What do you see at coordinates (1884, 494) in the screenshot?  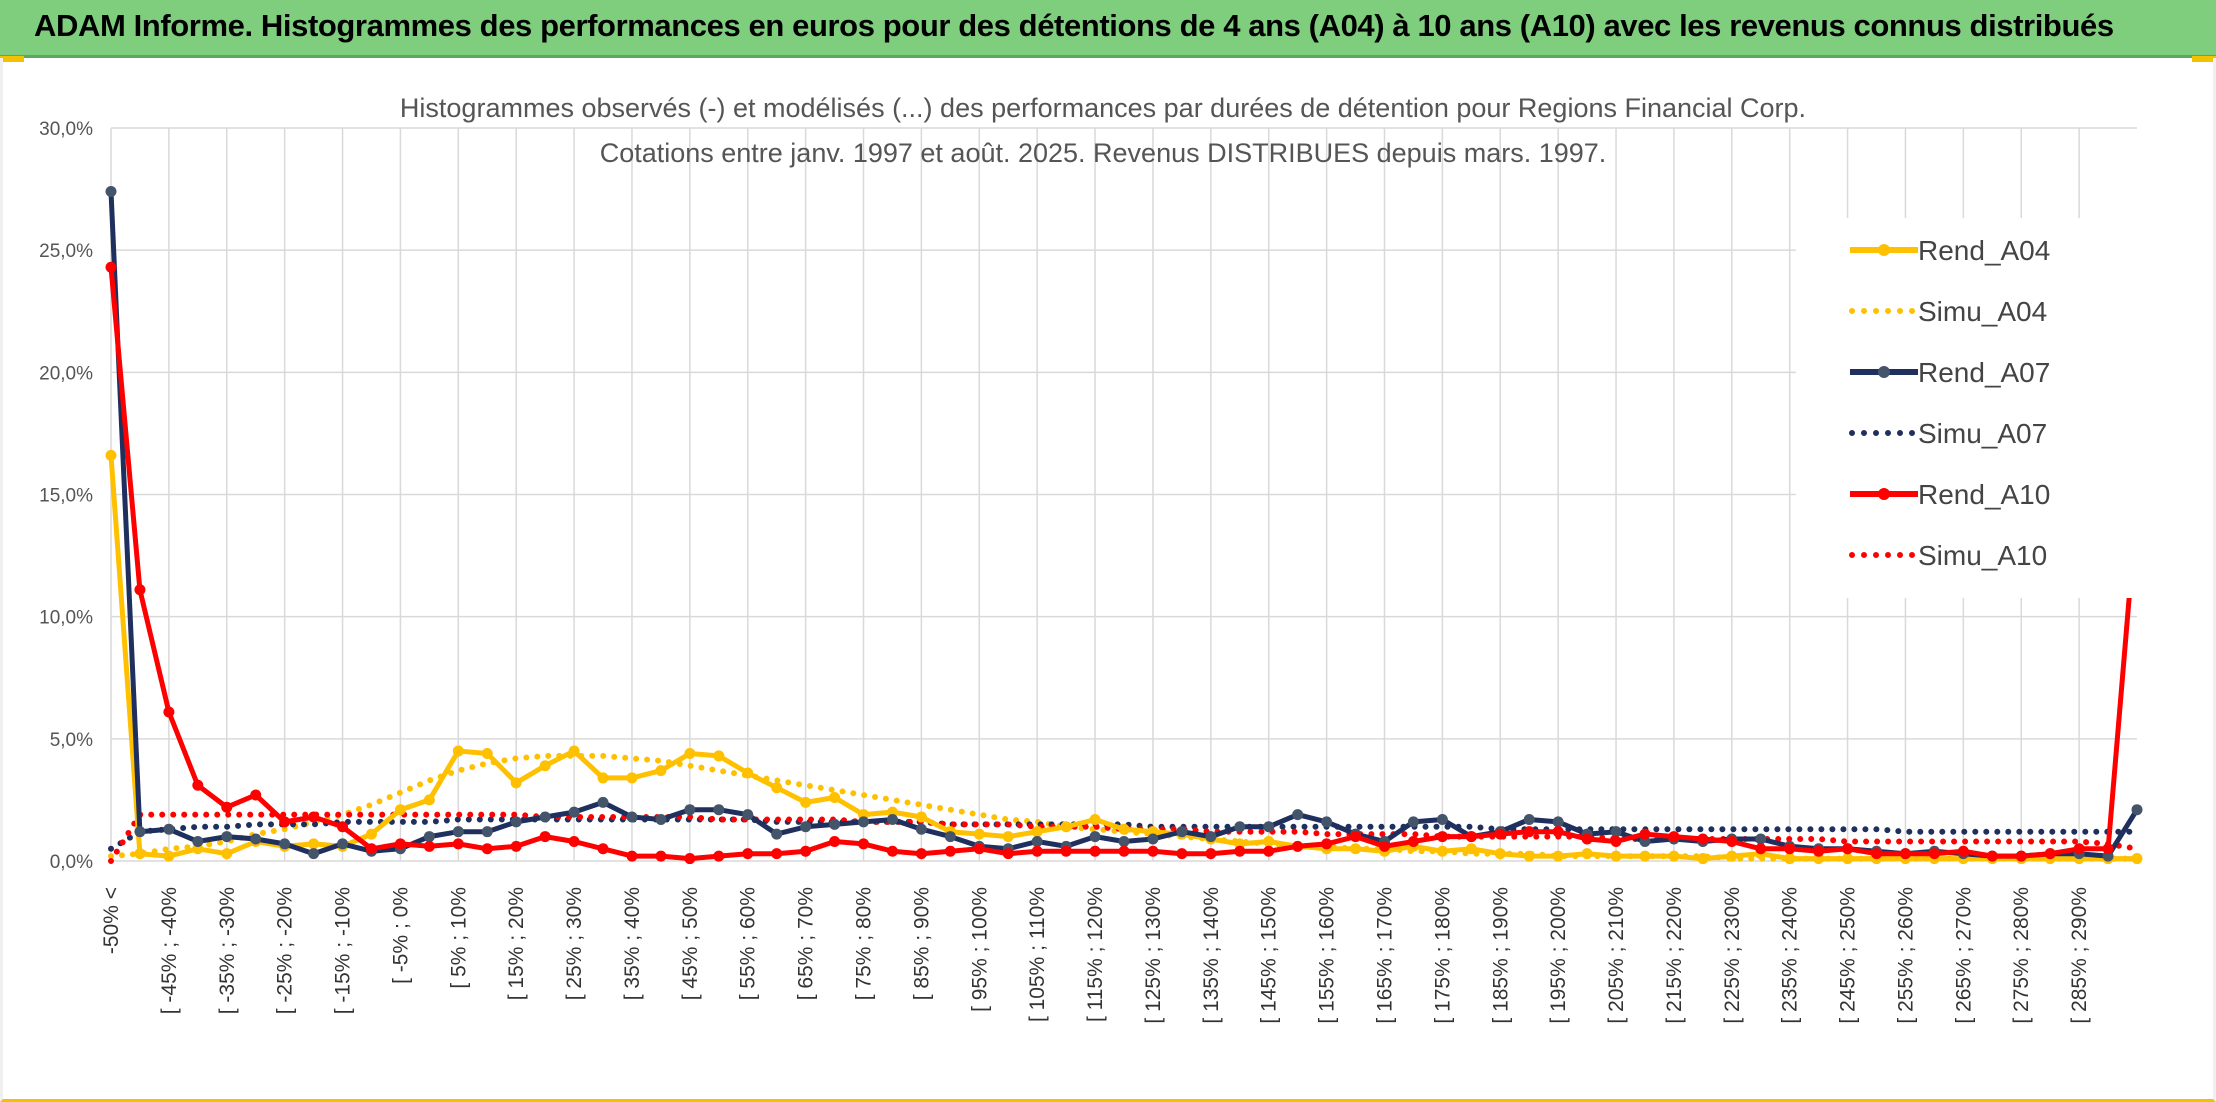 I see `legend-marker-Rend_A10` at bounding box center [1884, 494].